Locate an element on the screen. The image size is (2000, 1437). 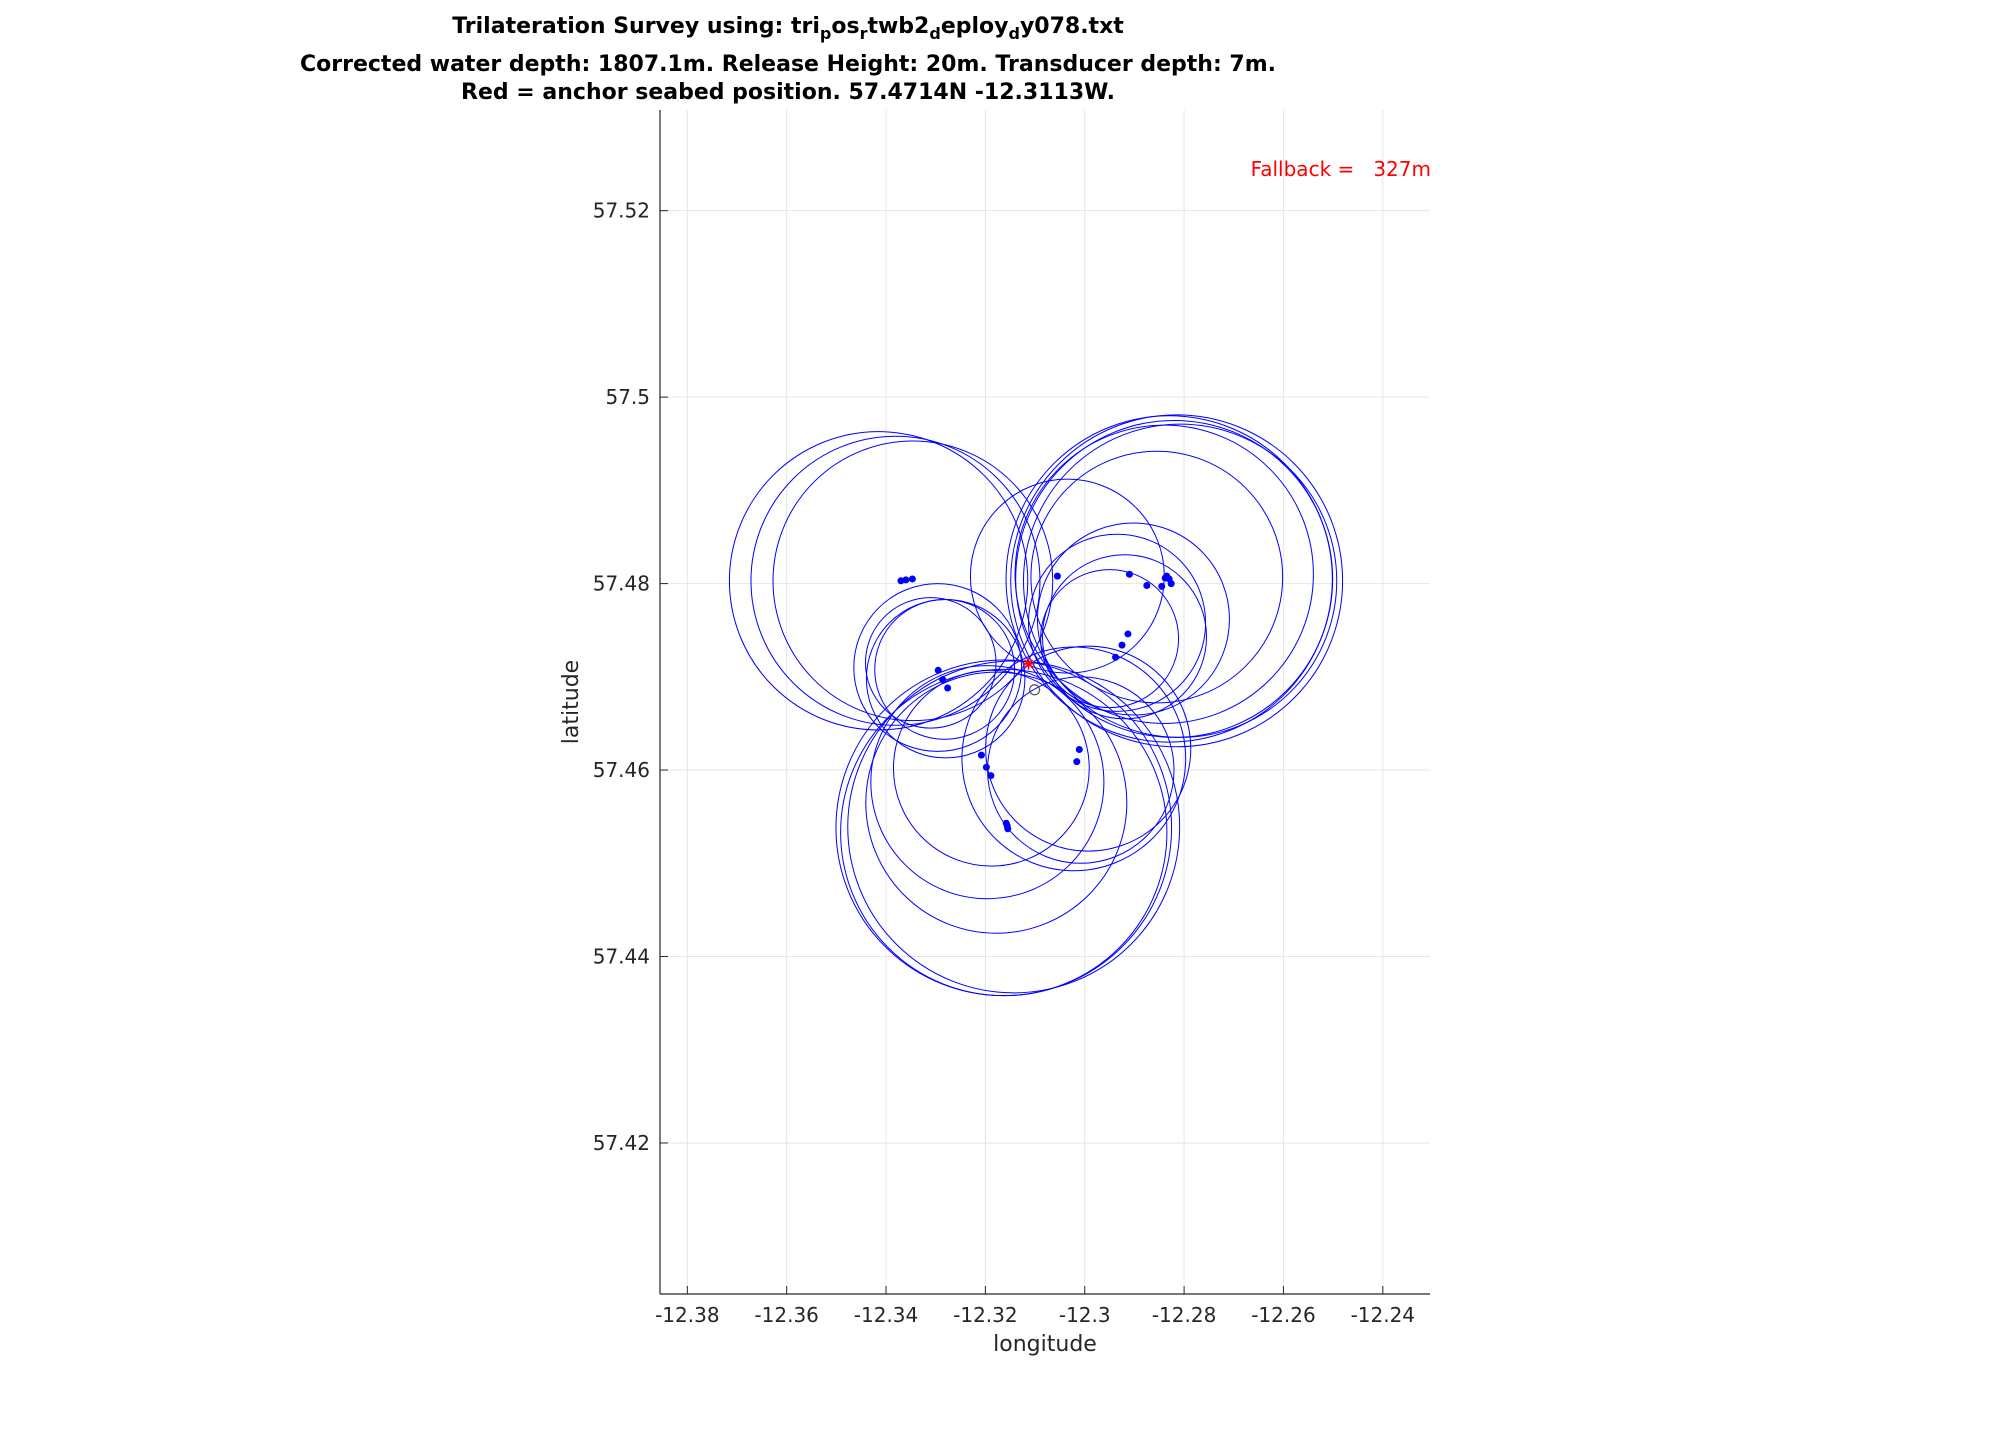
data-layer is located at coordinates (1036, 705).